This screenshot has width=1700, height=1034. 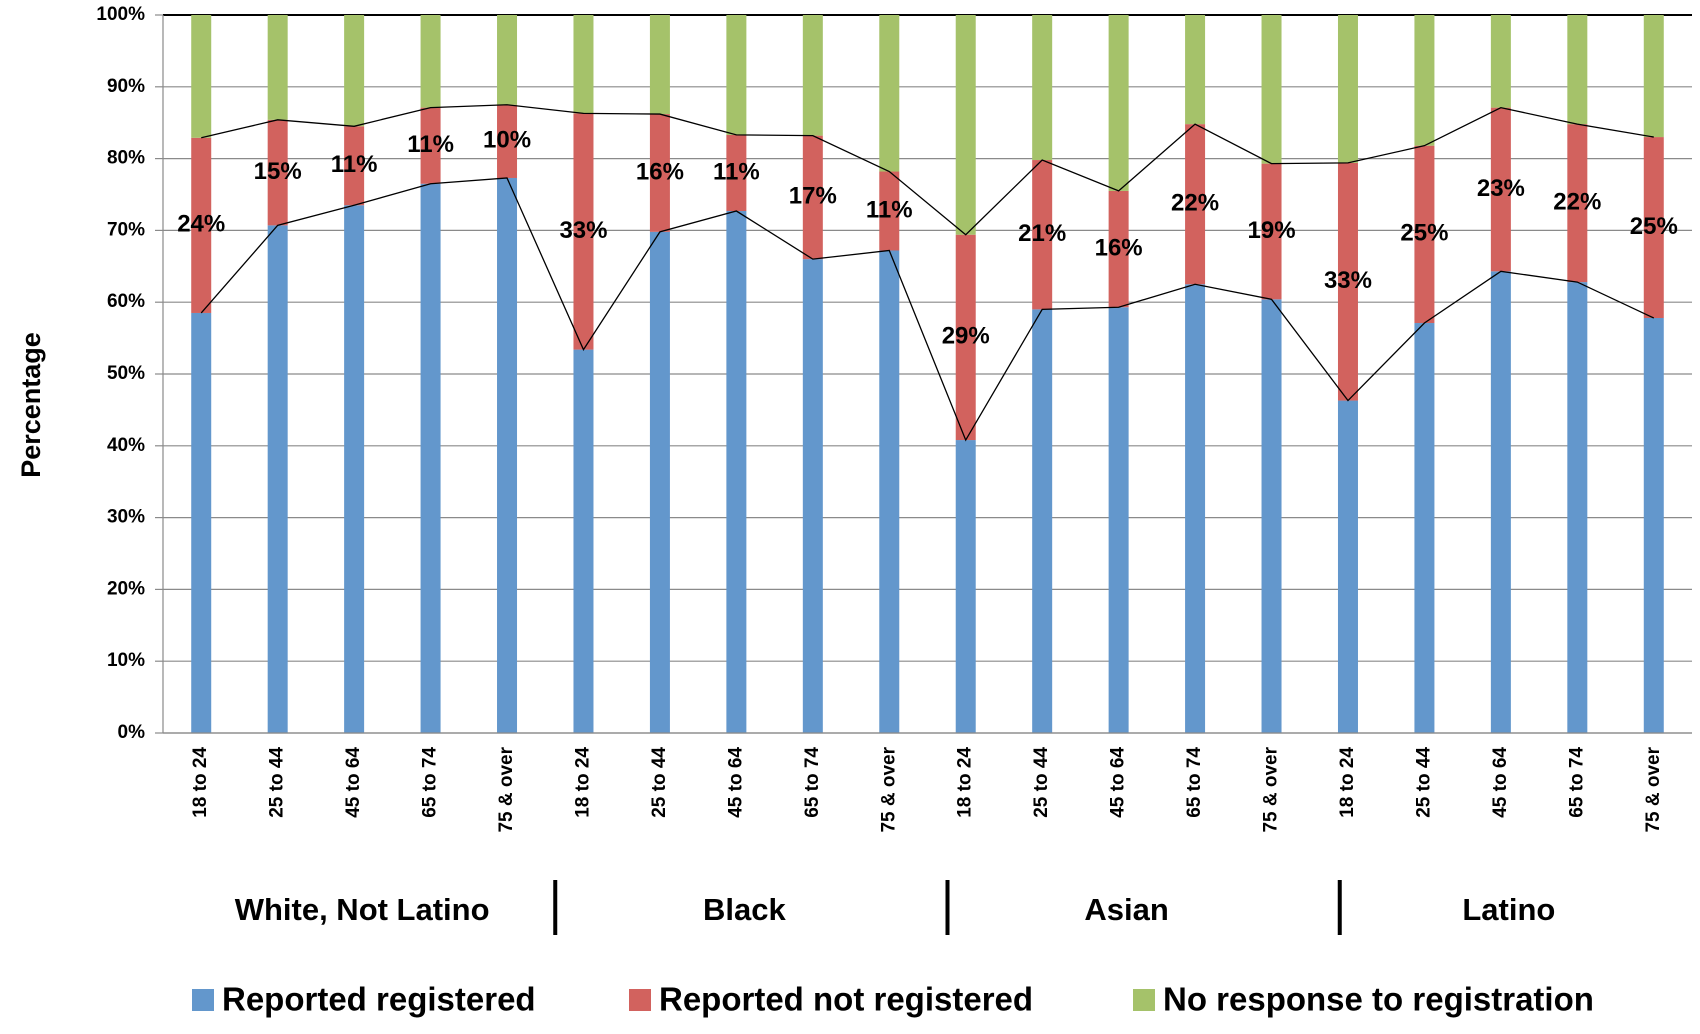 I want to click on legend-label: Reported registered, so click(x=379, y=999).